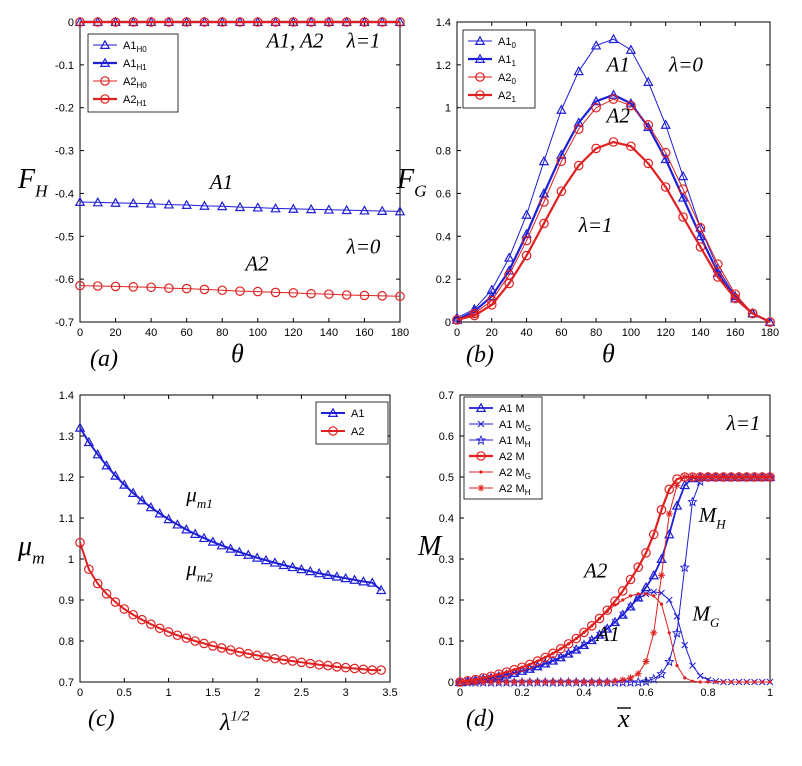 This screenshot has width=802, height=766. I want to click on panel-label: (a), so click(104, 359).